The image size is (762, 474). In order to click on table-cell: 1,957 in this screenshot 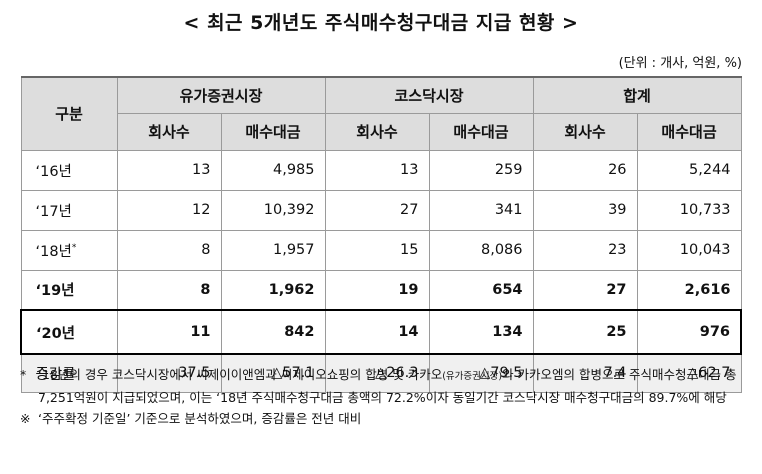, I will do `click(273, 250)`.